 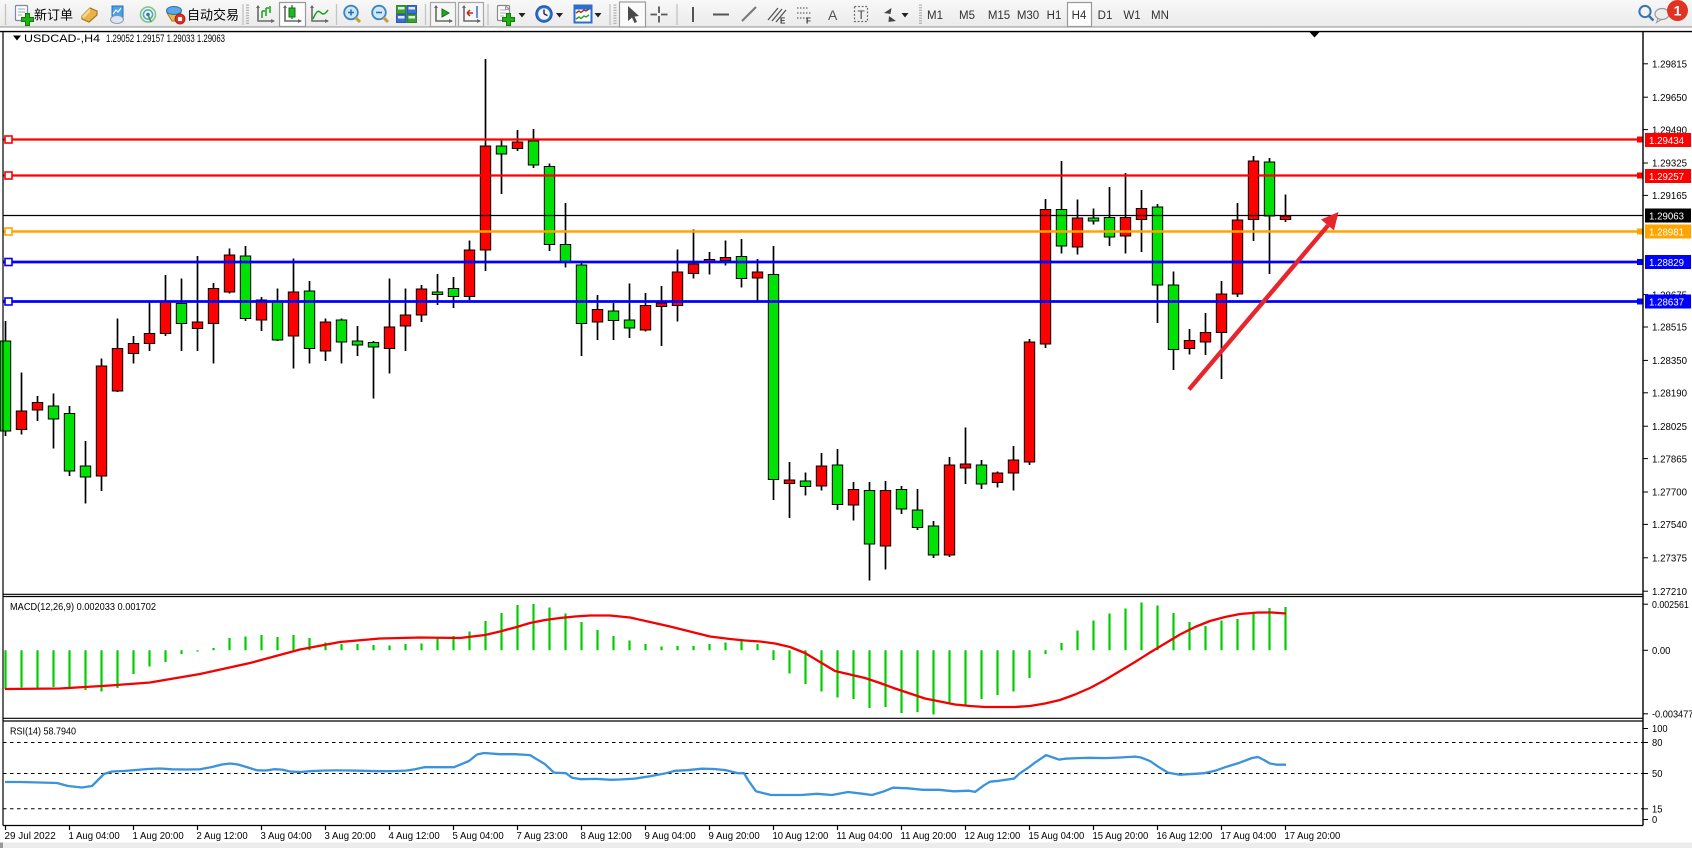 What do you see at coordinates (993, 836) in the screenshot?
I see `svg-text: 12 Aug 12:00` at bounding box center [993, 836].